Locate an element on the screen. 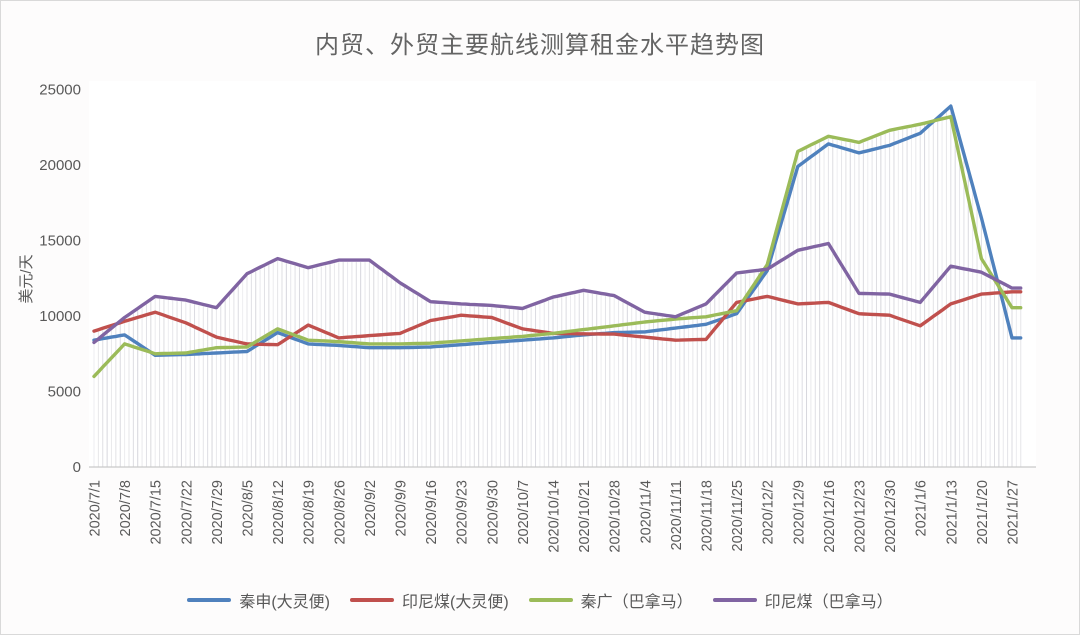  x-tick-label: 2020/7/1 is located at coordinates (96, 508).